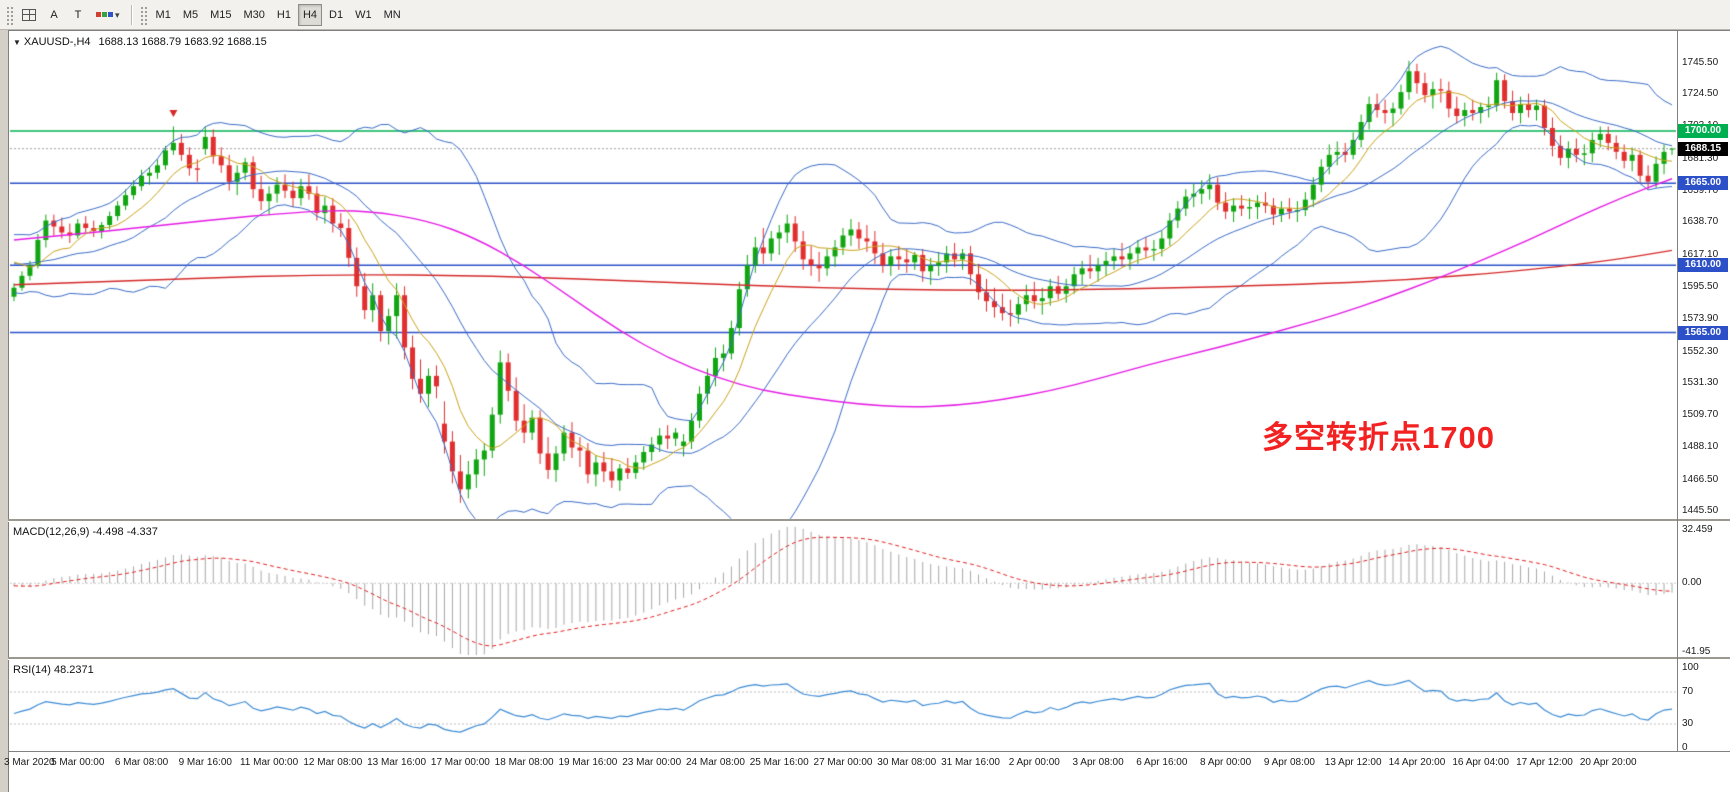 The image size is (1730, 792). I want to click on text-tool-button: T, so click(78, 15).